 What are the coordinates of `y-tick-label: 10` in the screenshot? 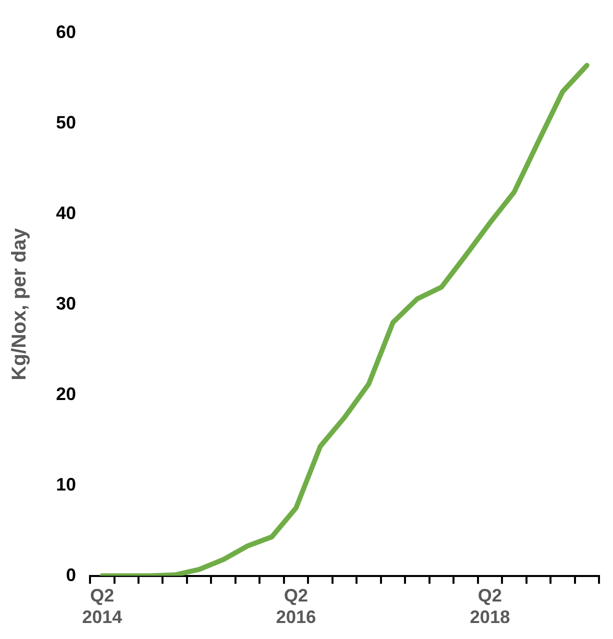 It's located at (66, 484).